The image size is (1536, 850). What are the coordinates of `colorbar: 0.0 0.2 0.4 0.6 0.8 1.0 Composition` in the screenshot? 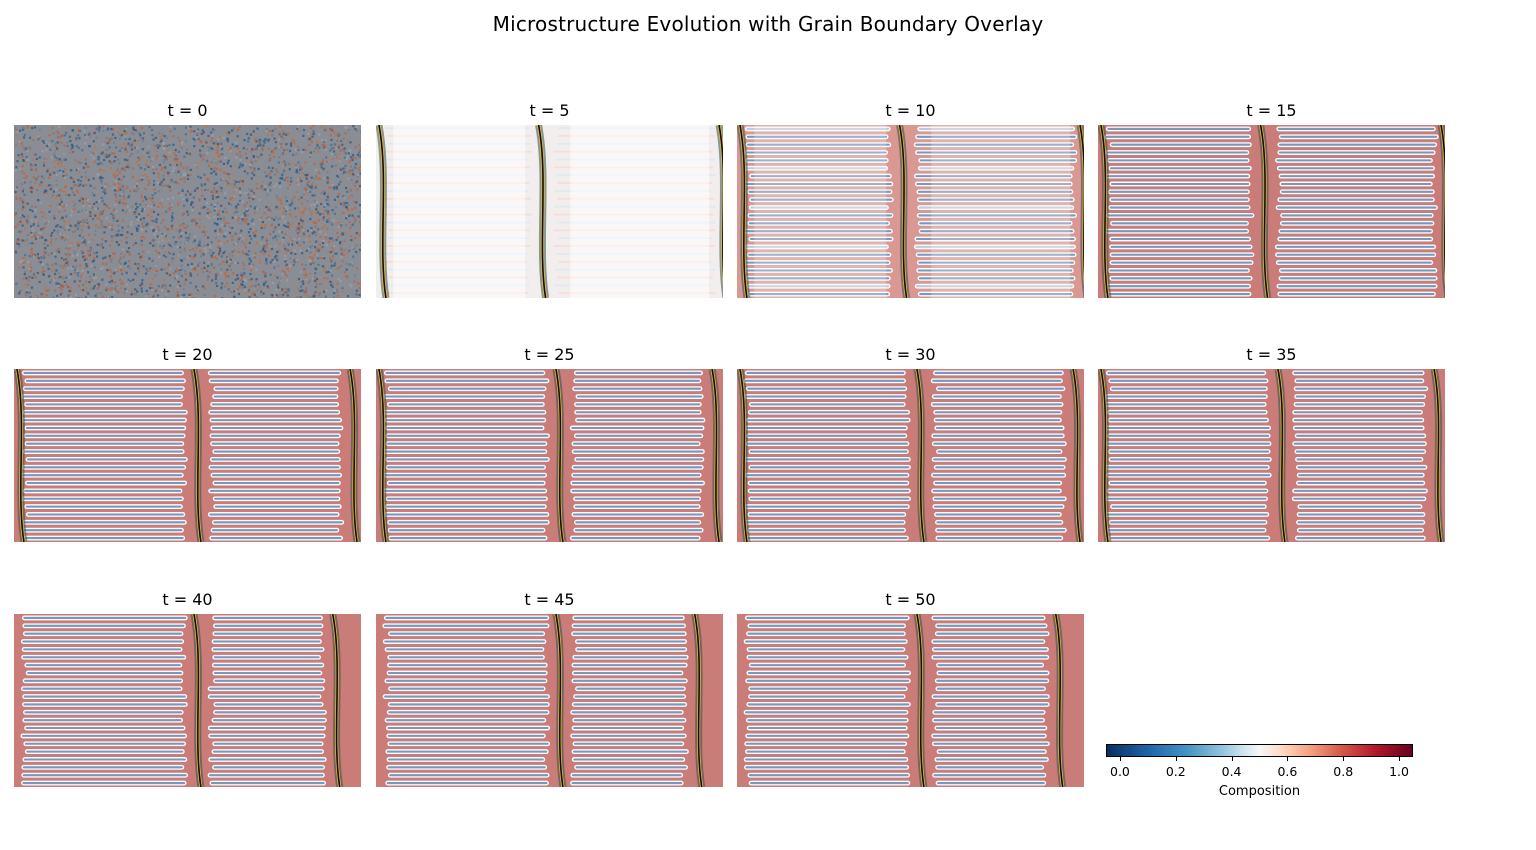 It's located at (1259, 771).